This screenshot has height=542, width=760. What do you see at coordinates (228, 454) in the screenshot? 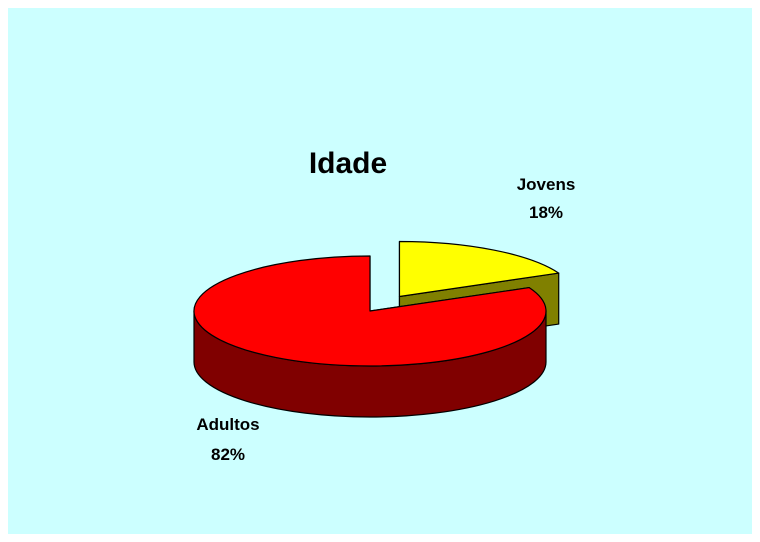
I see `slice-percent-adultos: 82%` at bounding box center [228, 454].